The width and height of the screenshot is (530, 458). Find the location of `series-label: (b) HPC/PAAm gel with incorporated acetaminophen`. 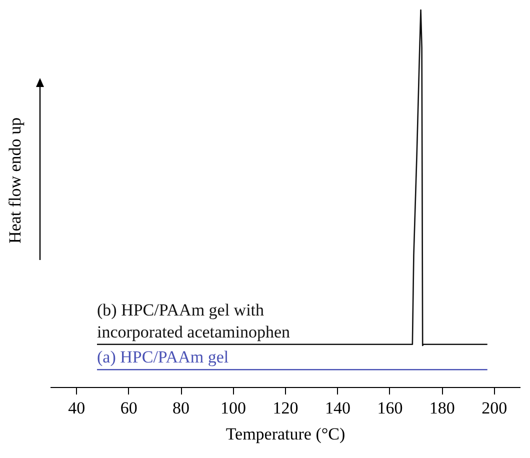

series-label: (b) HPC/PAAm gel with incorporated acetaminophen is located at coordinates (194, 321).